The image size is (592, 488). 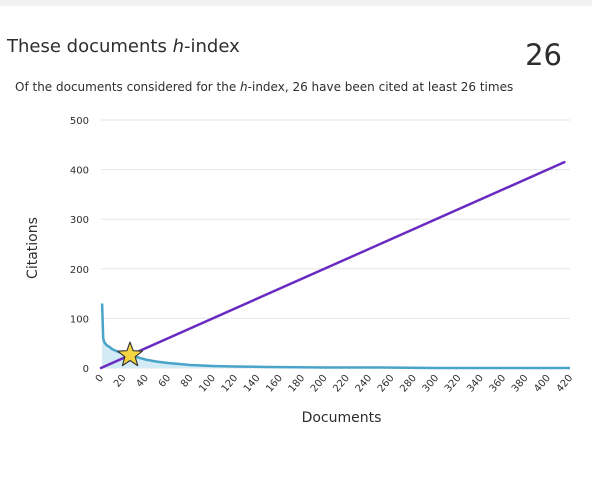 I want to click on citations-area, so click(x=336, y=335).